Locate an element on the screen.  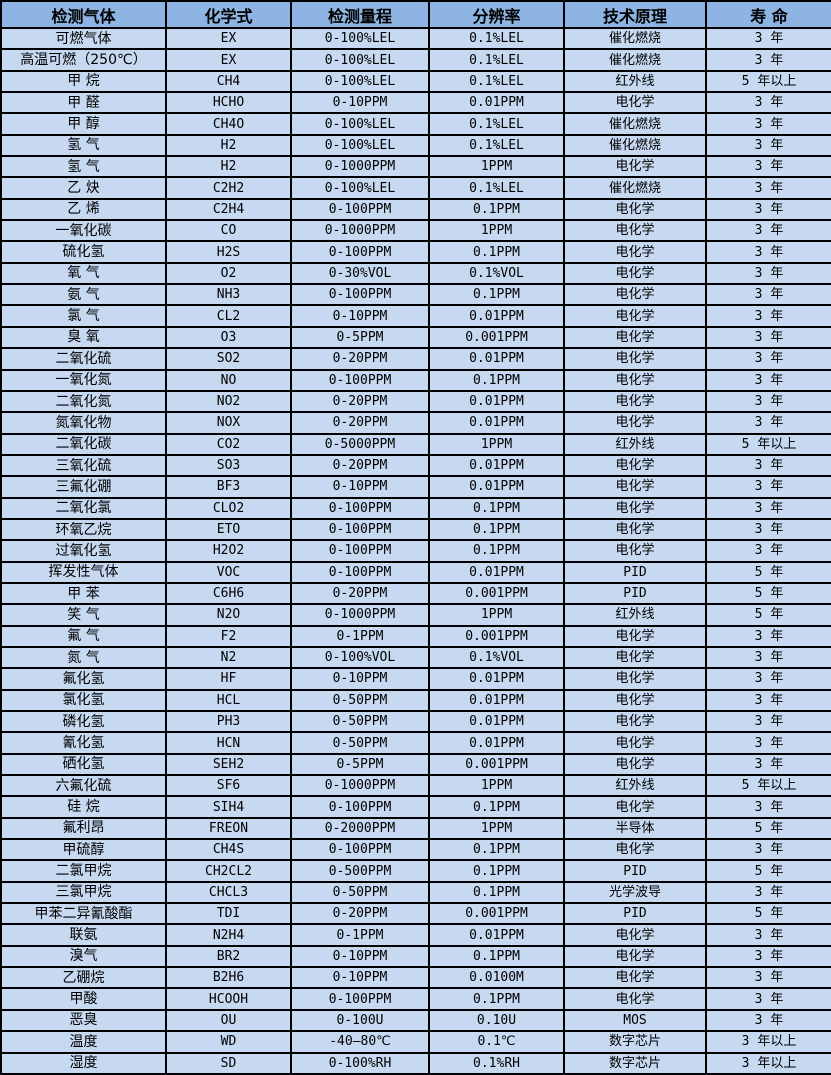
column-header-3: 分辨率 is located at coordinates (496, 14).